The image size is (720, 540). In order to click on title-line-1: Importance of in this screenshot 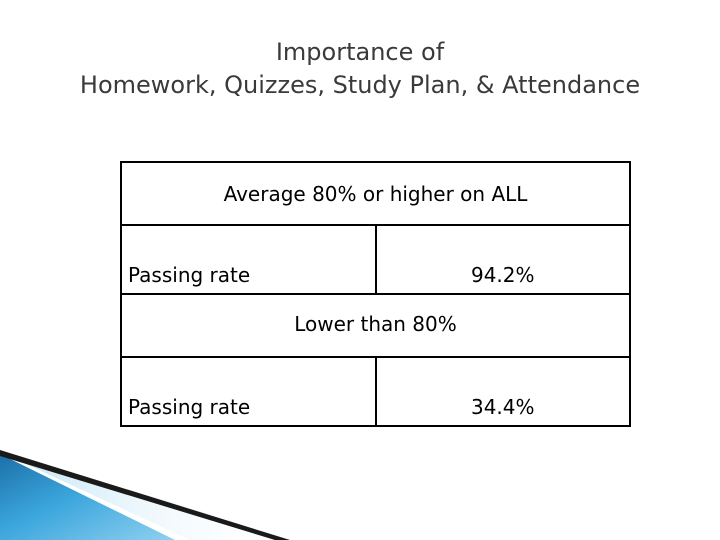, I will do `click(360, 52)`.